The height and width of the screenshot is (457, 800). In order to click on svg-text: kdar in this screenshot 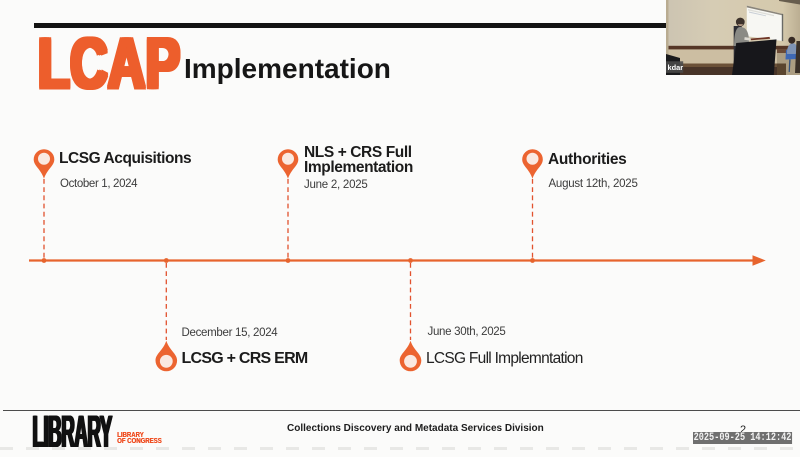, I will do `click(676, 67)`.